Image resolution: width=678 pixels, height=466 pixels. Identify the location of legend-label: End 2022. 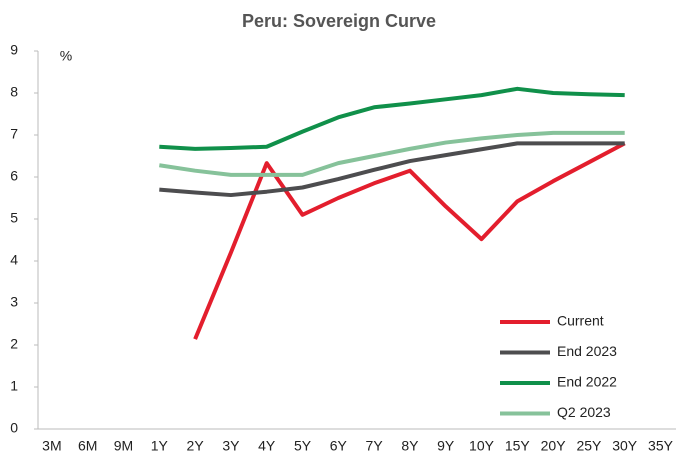
(587, 382).